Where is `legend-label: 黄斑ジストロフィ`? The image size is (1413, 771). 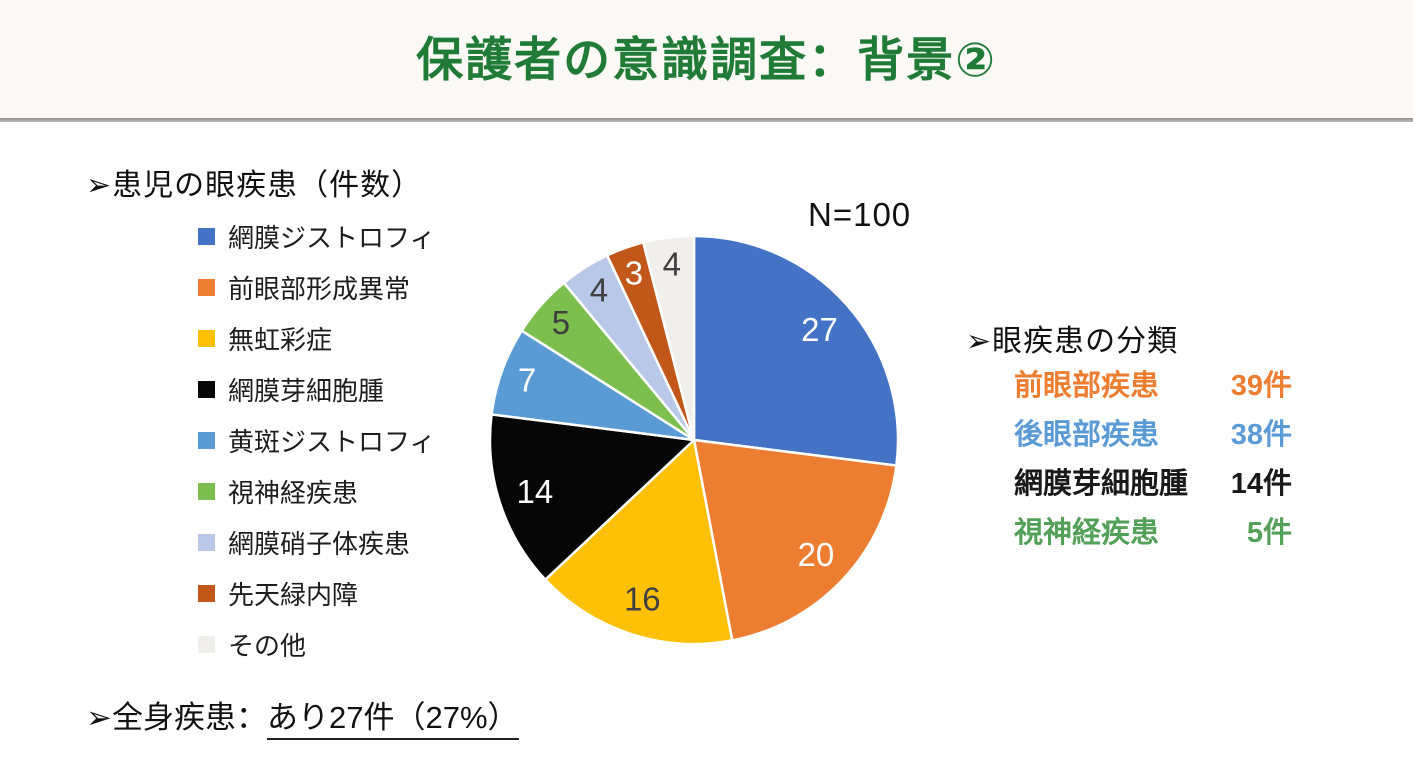 legend-label: 黄斑ジストロフィ is located at coordinates (332, 442).